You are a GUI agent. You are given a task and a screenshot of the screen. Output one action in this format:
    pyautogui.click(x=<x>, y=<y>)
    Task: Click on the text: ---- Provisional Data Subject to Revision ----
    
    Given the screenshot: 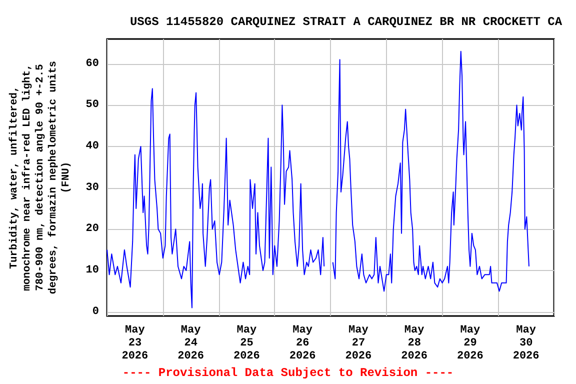 What is the action you would take?
    pyautogui.click(x=288, y=373)
    